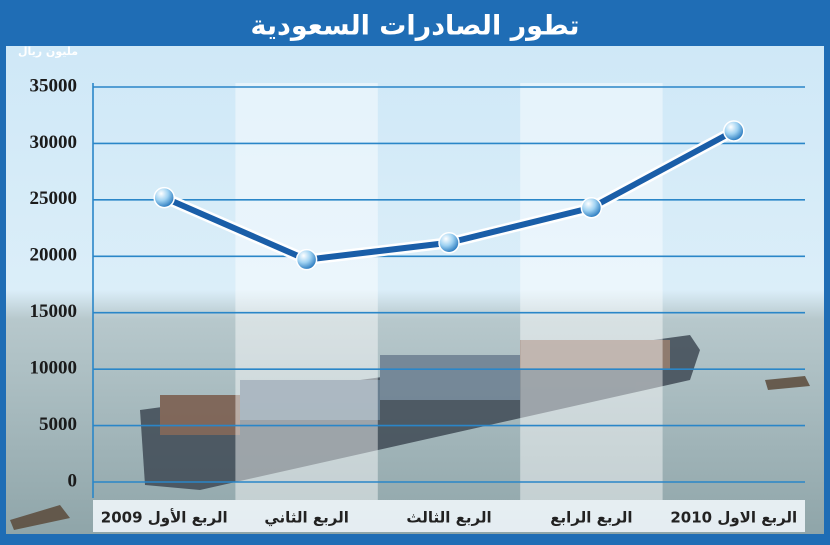  Describe the element at coordinates (306, 518) in the screenshot. I see `x-tick-label: الربع الثاني` at that location.